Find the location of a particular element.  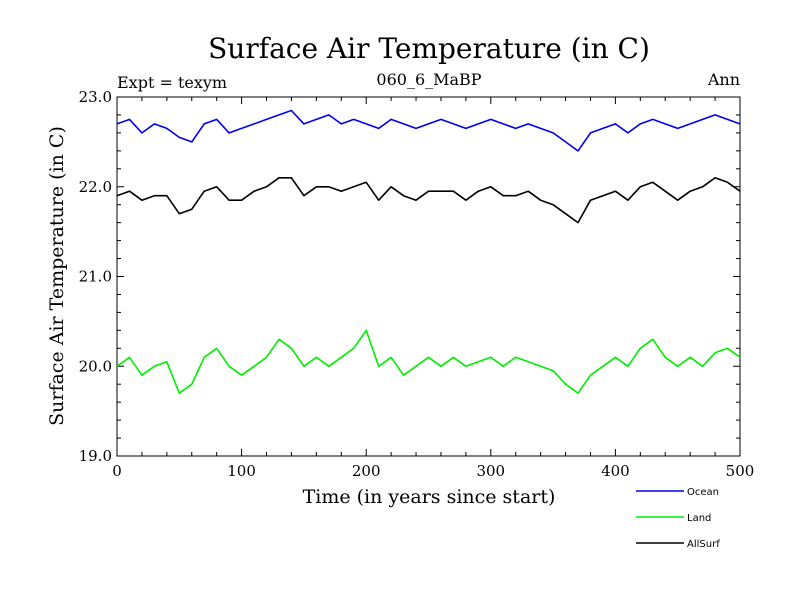

y-axis-label: Surface Air Temperature (in C) is located at coordinates (57, 276).